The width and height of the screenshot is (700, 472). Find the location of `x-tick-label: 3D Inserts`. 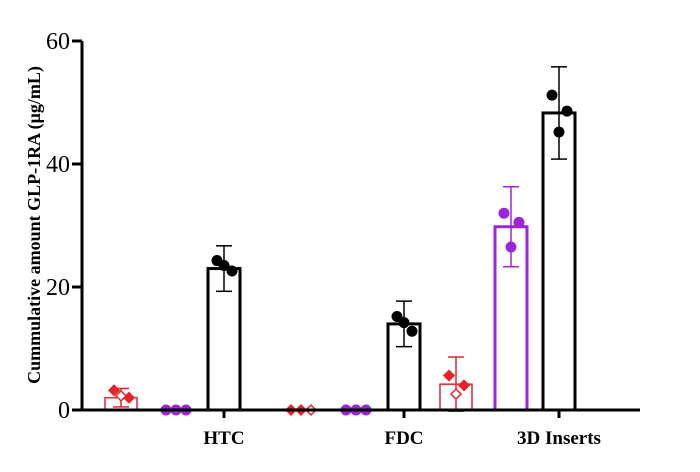

x-tick-label: 3D Inserts is located at coordinates (559, 438).